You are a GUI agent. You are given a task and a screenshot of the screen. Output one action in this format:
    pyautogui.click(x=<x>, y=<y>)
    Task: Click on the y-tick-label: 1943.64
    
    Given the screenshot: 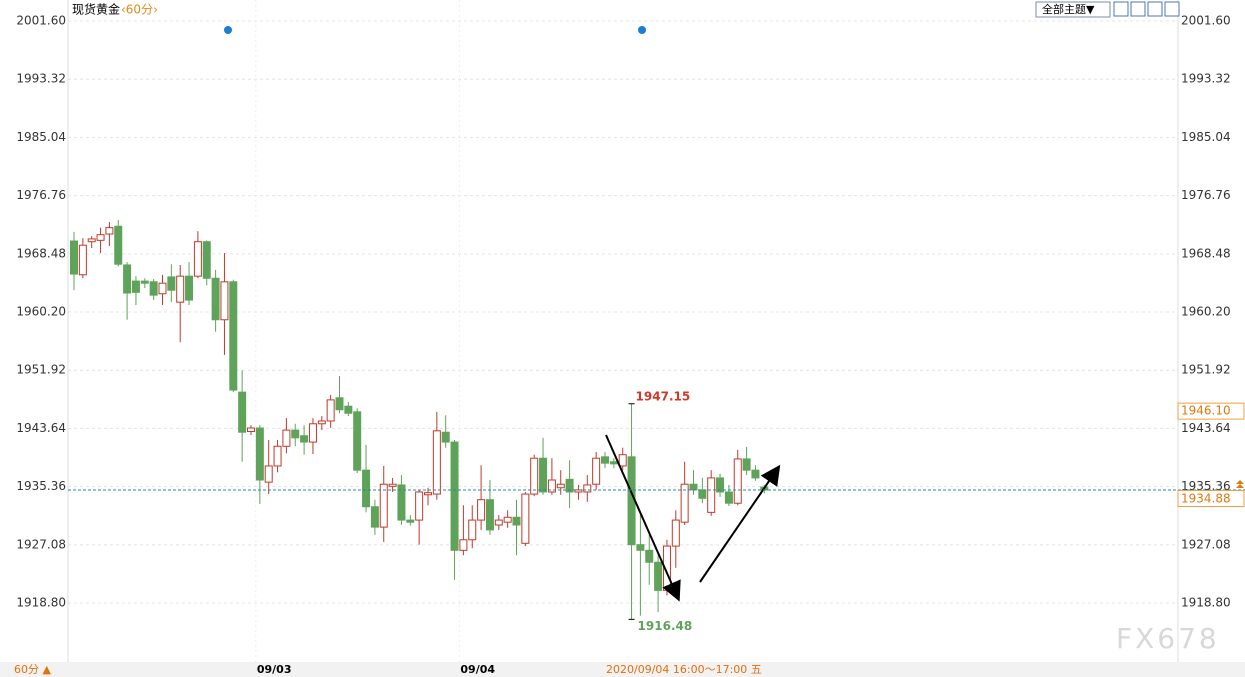 What is the action you would take?
    pyautogui.click(x=41, y=428)
    